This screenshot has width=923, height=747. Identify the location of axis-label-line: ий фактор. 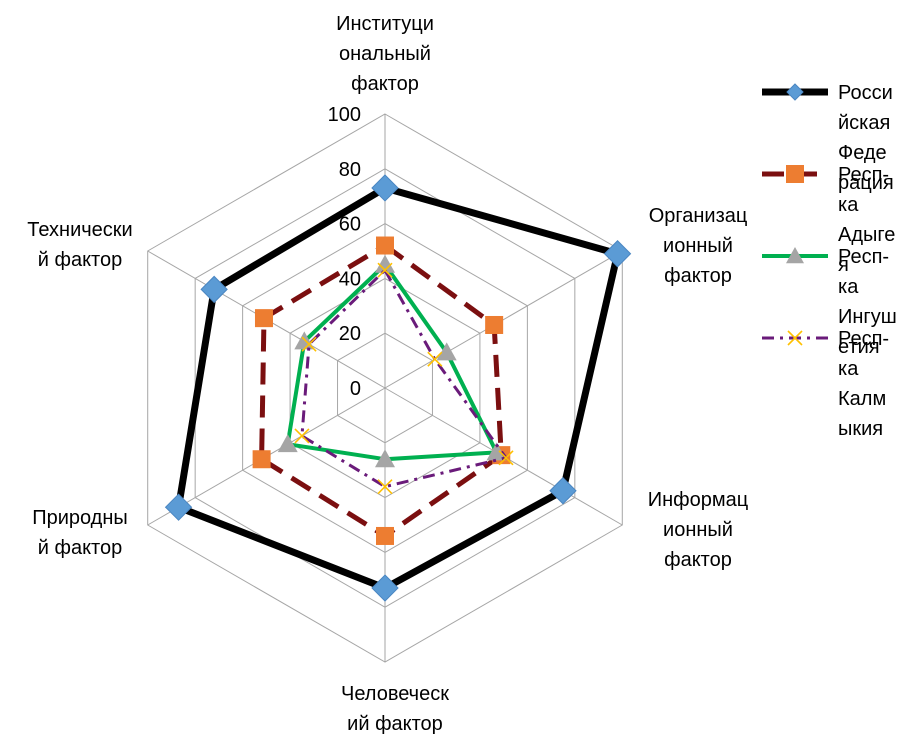
(395, 724).